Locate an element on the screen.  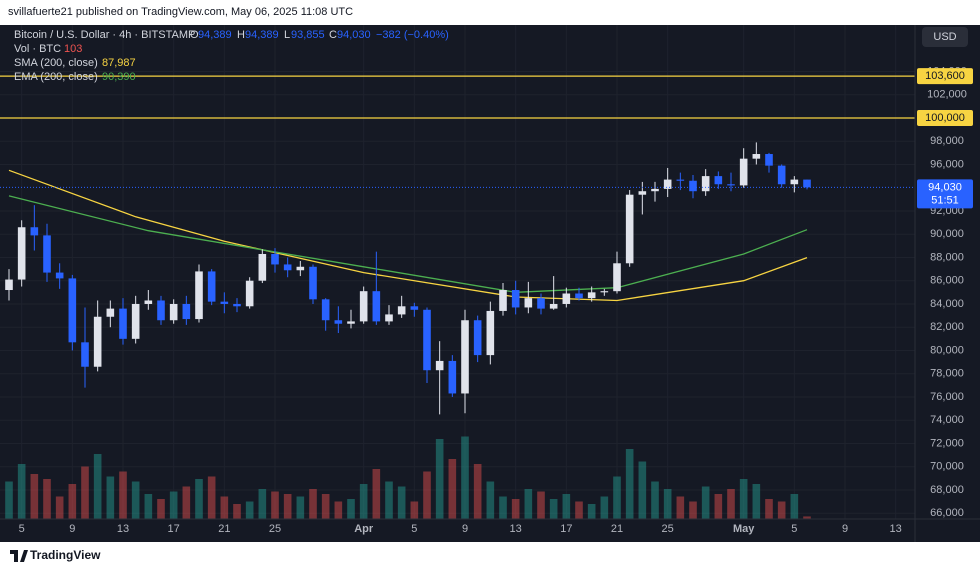
ohlc-key: L is located at coordinates (287, 35).